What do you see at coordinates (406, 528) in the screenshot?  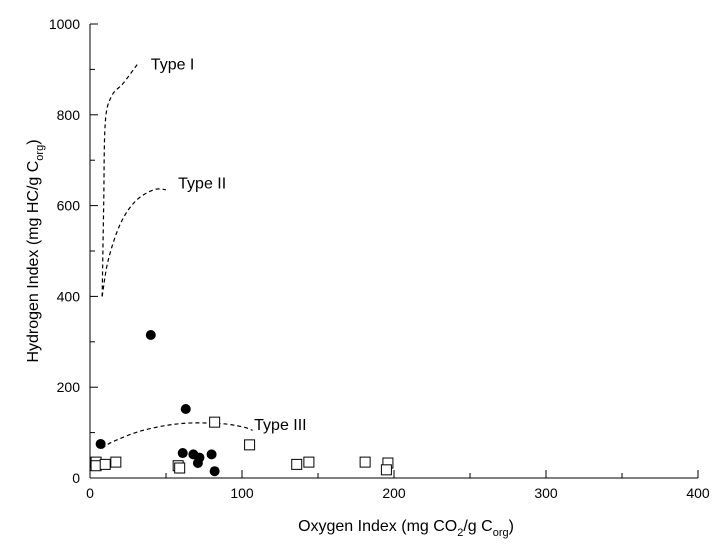 I see `x-axis-title: Oxygen Index (mg CO2/g Corg)` at bounding box center [406, 528].